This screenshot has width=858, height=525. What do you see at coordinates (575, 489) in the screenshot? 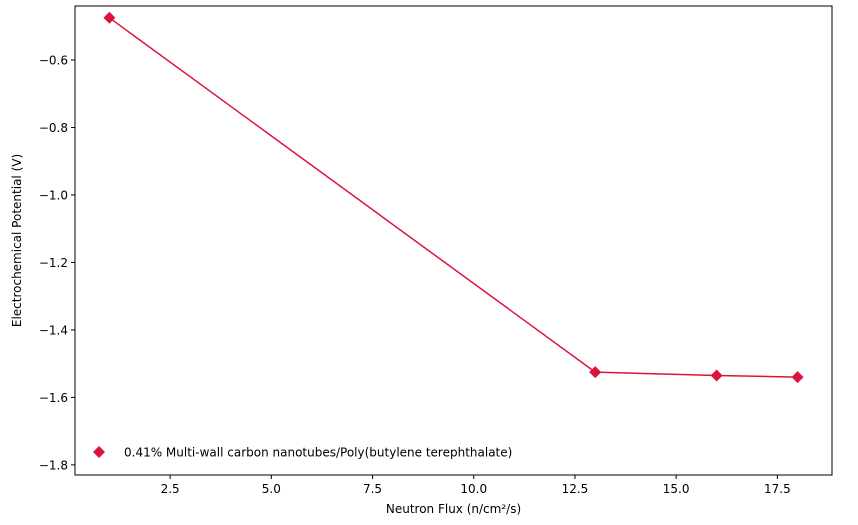
I see `x-tick-label: 12.5` at bounding box center [575, 489].